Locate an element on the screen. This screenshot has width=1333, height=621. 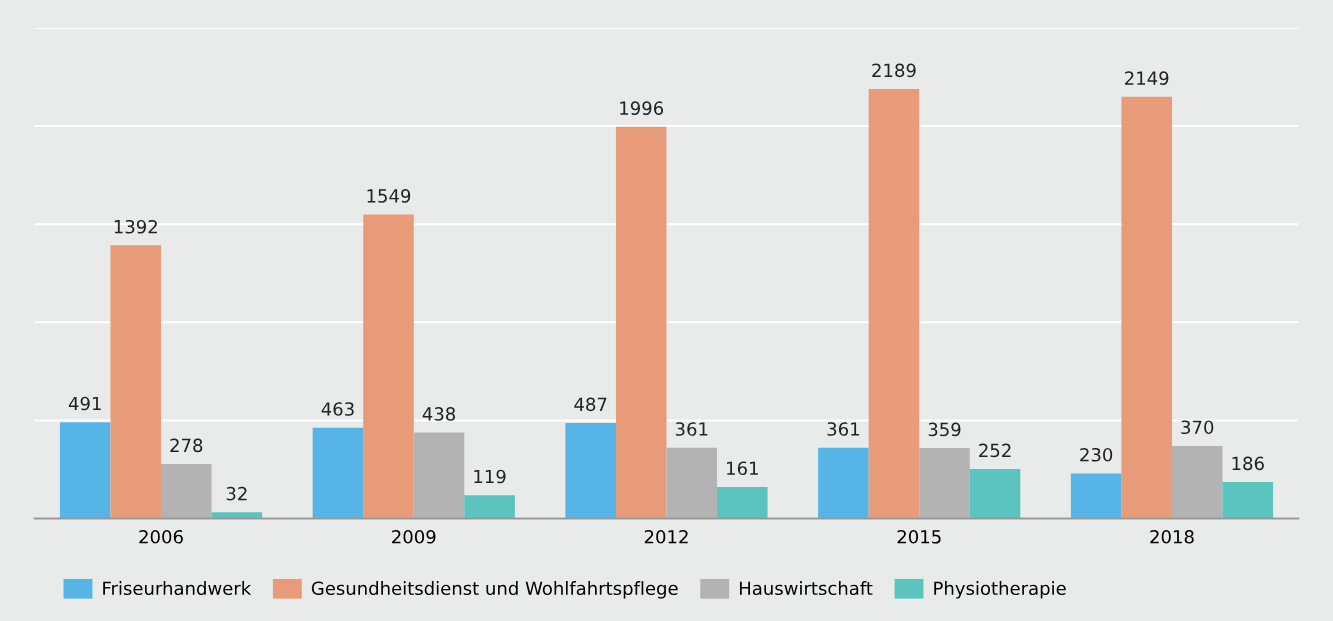
data-label: 186 is located at coordinates (1248, 463).